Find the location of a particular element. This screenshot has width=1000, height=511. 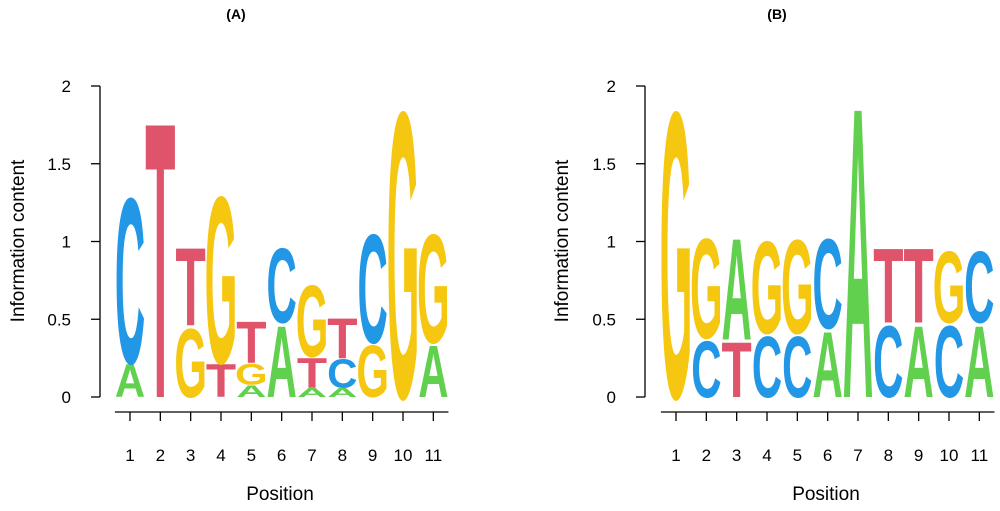

panel-b-xlabel: Position is located at coordinates (826, 494).